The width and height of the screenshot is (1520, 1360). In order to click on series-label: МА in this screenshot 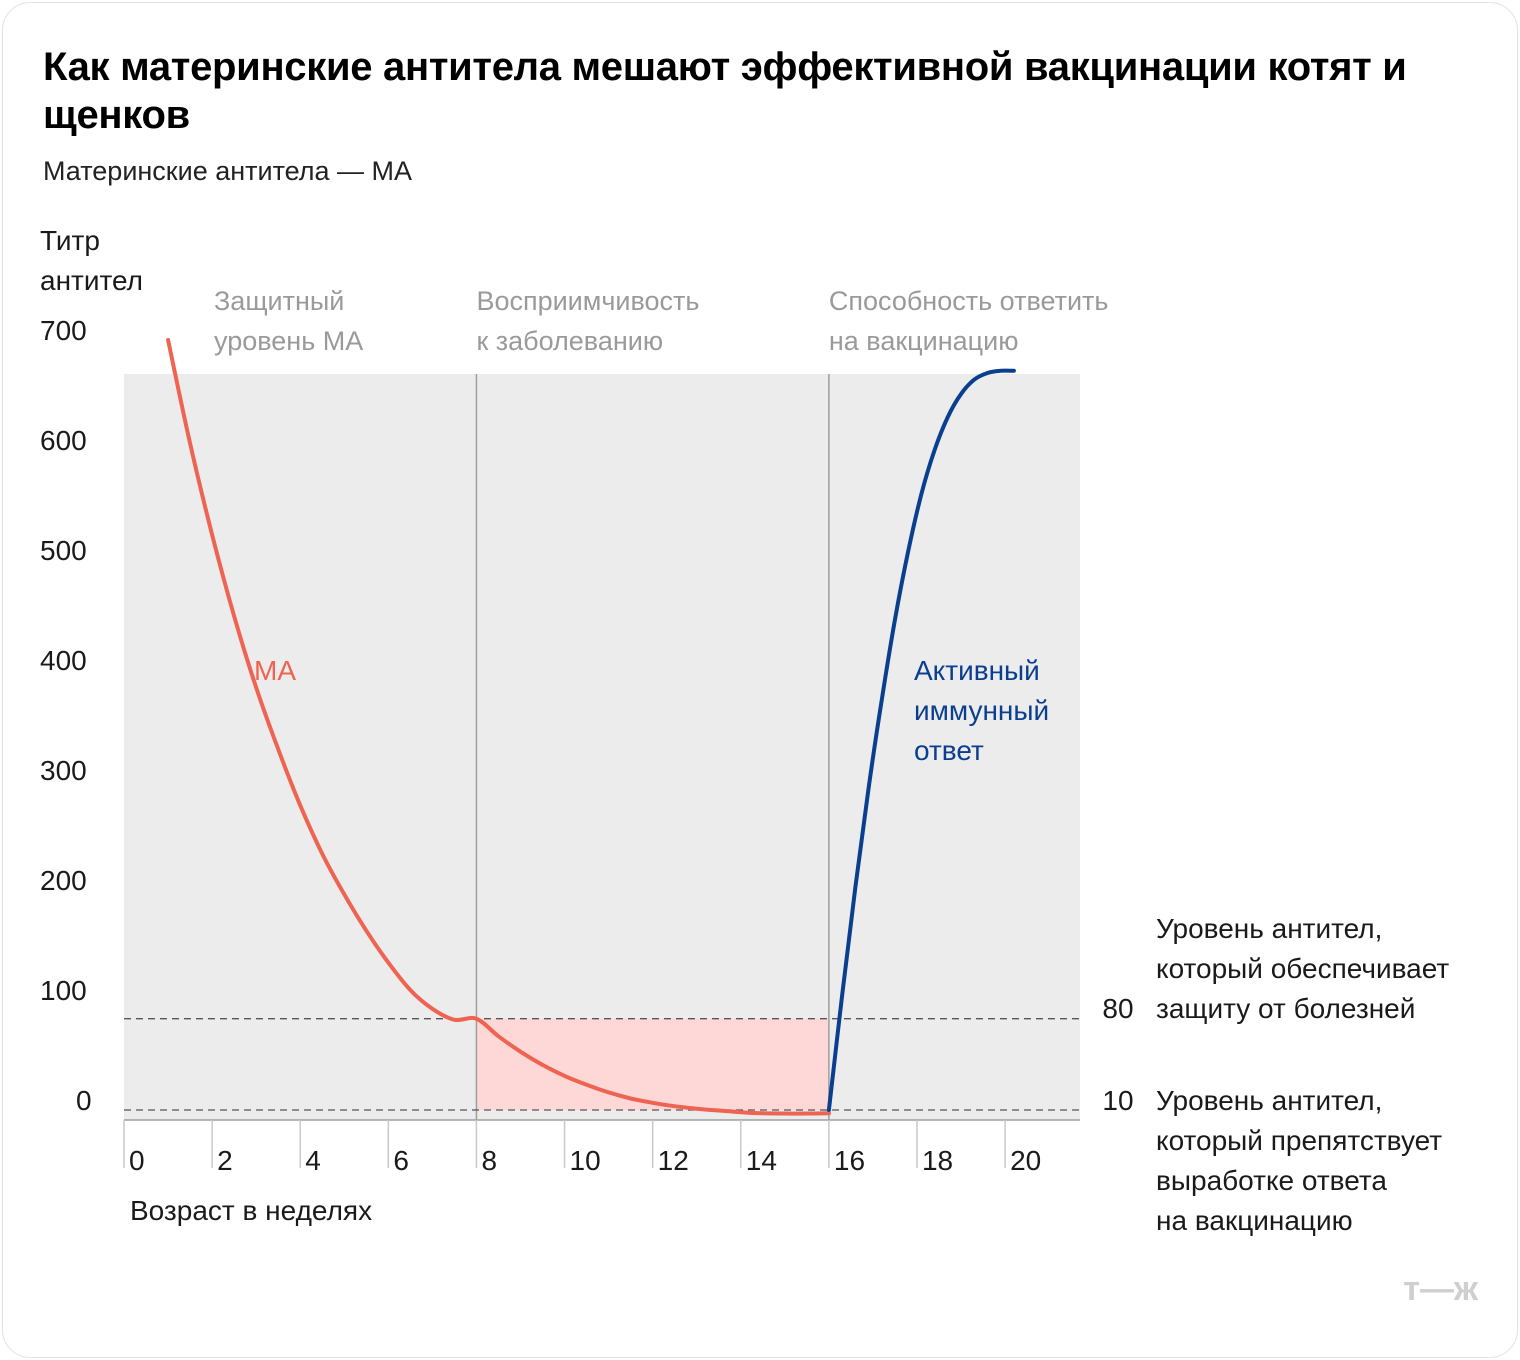, I will do `click(275, 670)`.